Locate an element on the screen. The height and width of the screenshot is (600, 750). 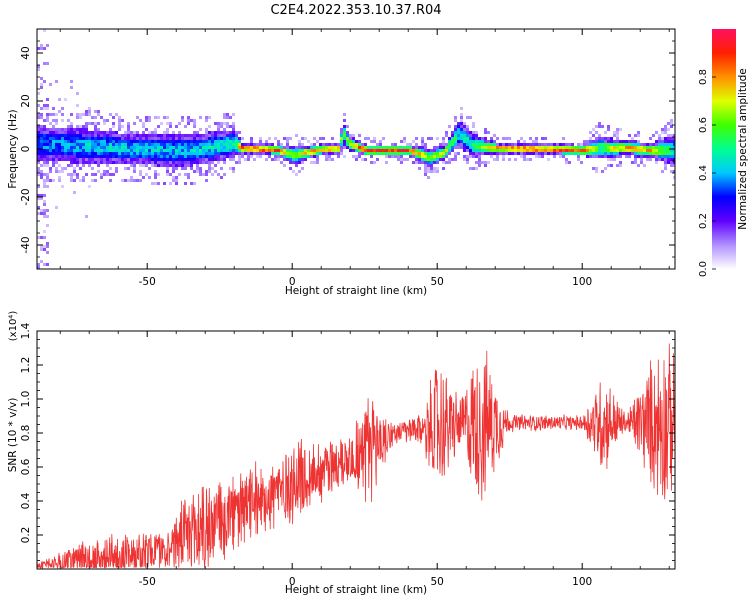
spectrogram-cell-2039 is located at coordinates (647, 147).